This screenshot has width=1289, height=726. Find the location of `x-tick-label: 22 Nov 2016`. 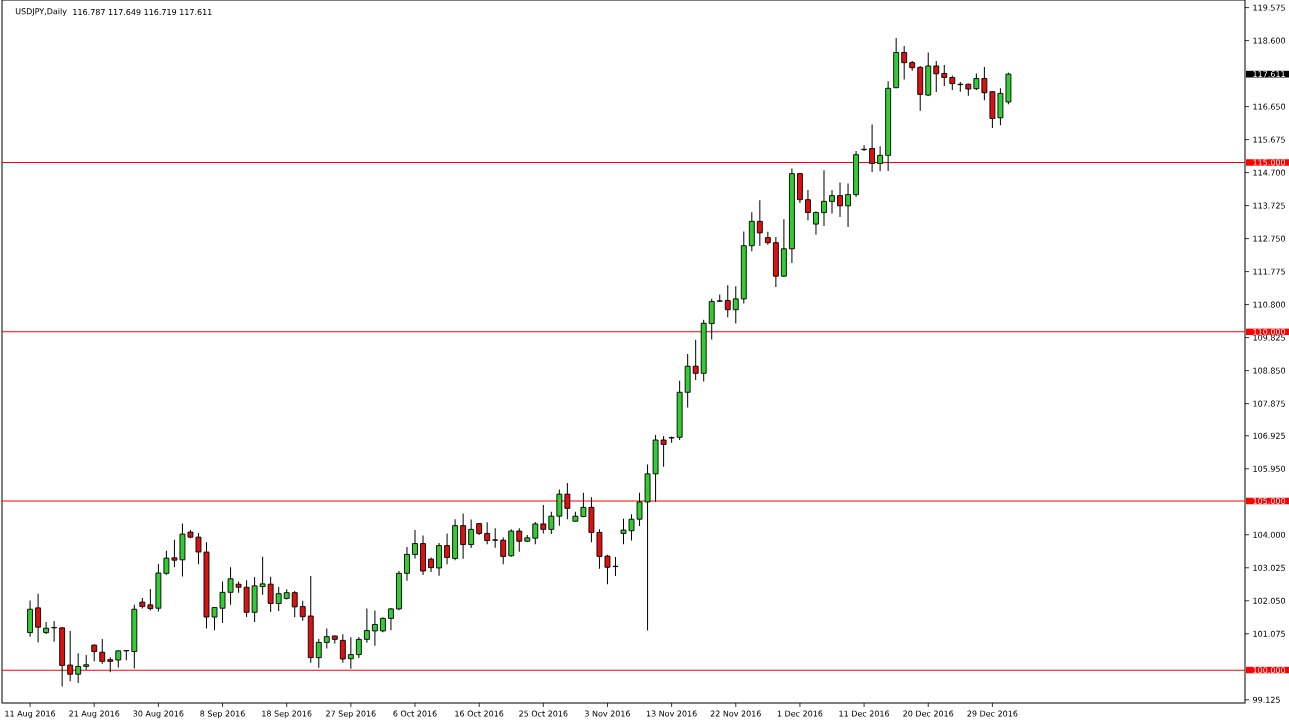

x-tick-label: 22 Nov 2016 is located at coordinates (735, 713).